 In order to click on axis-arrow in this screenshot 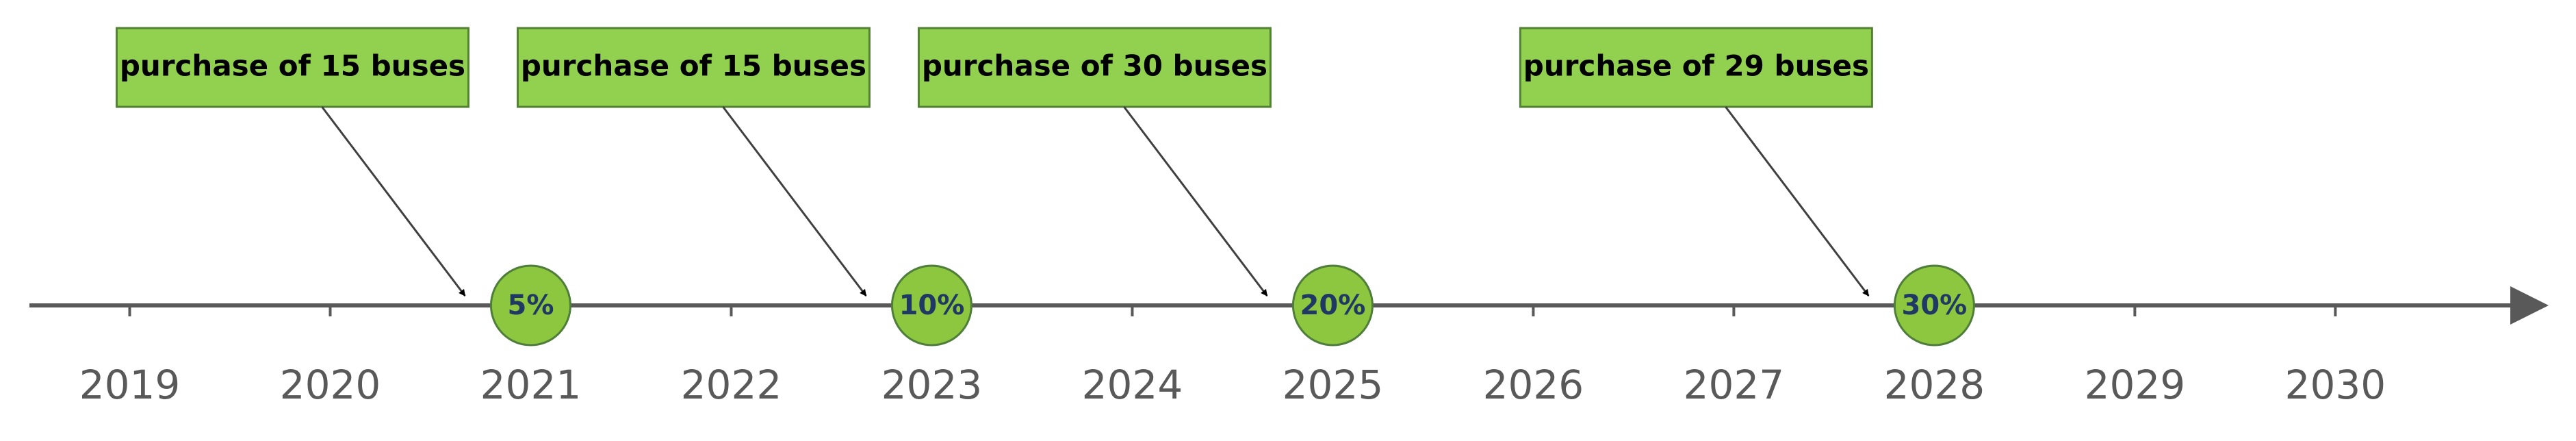, I will do `click(2529, 305)`.